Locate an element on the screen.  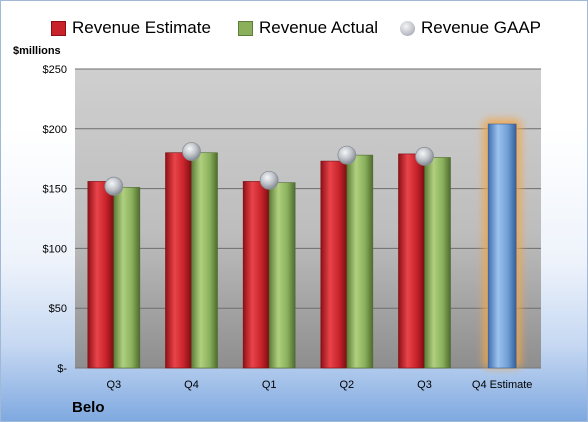
y-tick-label: $- is located at coordinates (62, 369).